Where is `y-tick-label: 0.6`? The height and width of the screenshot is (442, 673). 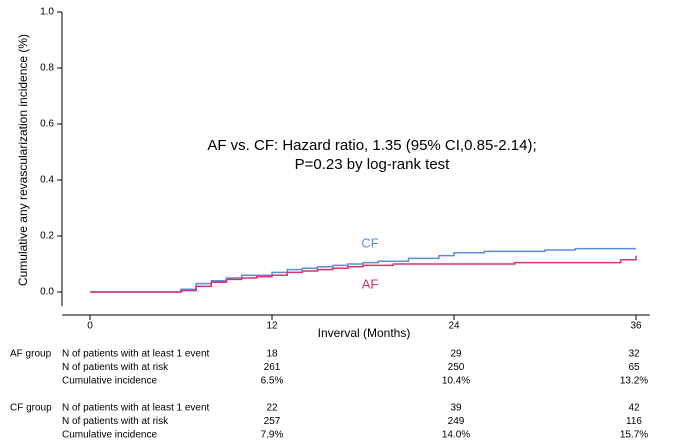 y-tick-label: 0.6 is located at coordinates (47, 124).